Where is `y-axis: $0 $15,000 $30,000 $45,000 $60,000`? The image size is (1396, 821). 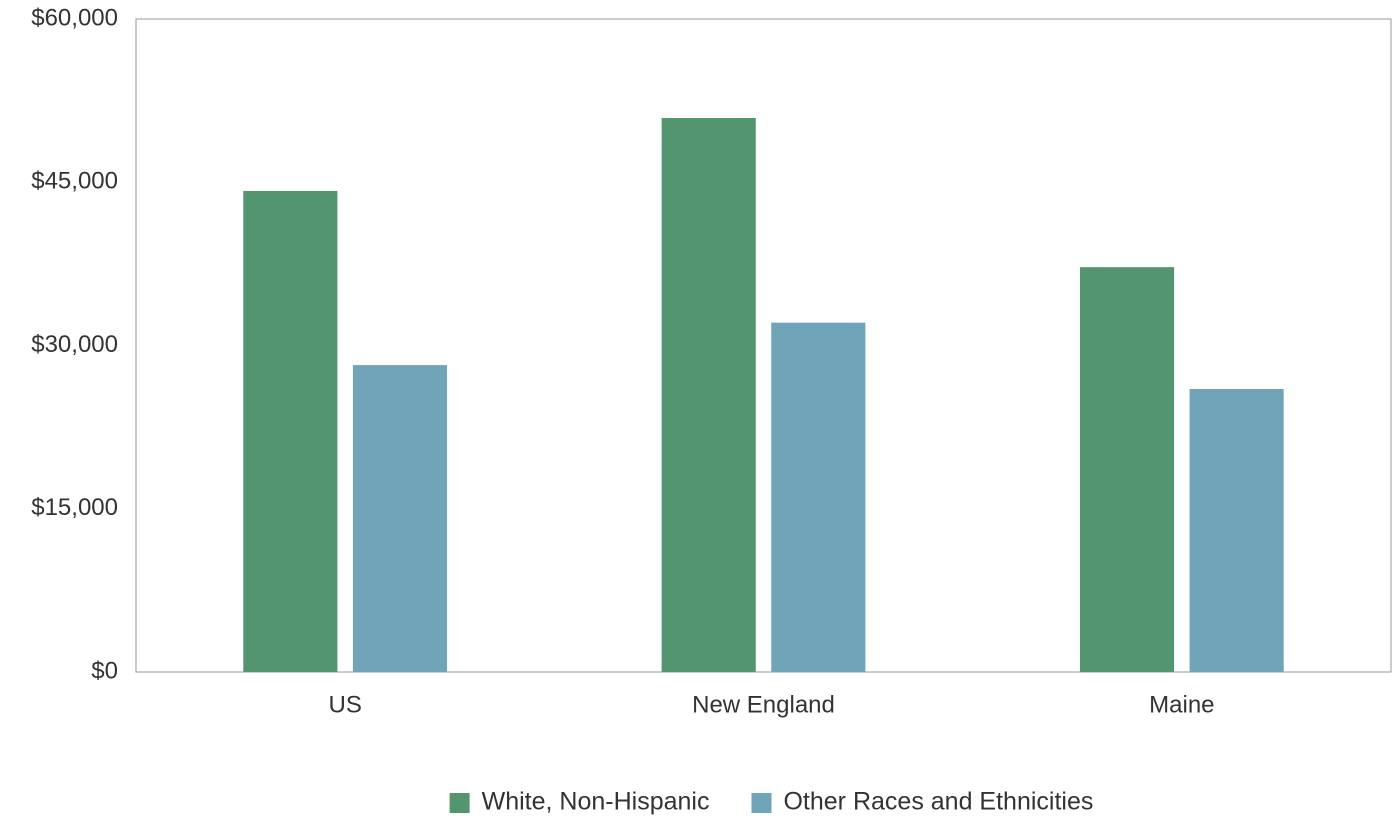 y-axis: $0 $15,000 $30,000 $45,000 $60,000 is located at coordinates (74, 344).